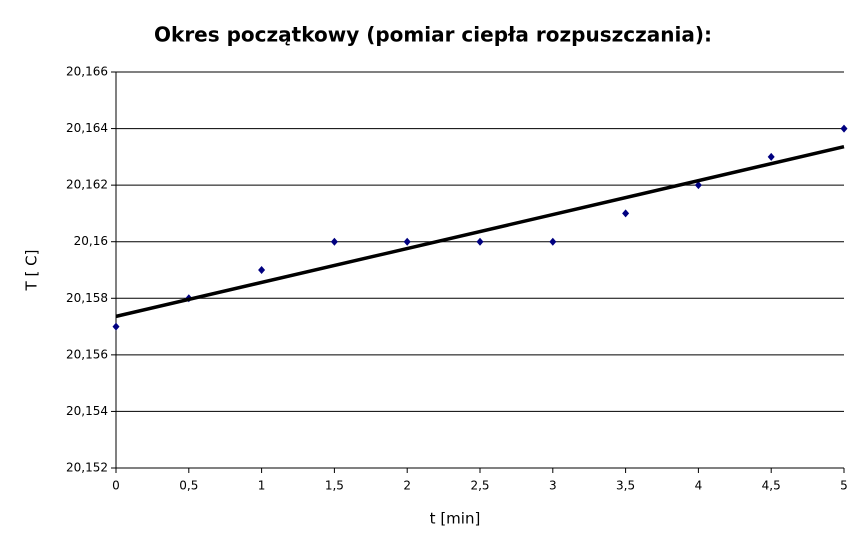  Describe the element at coordinates (87, 128) in the screenshot. I see `y-tick-label: 20,164` at that location.